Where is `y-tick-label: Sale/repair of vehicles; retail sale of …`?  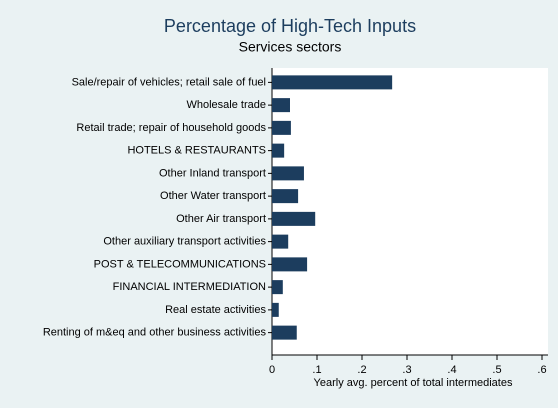 y-tick-label: Sale/repair of vehicles; retail sale of … is located at coordinates (169, 82).